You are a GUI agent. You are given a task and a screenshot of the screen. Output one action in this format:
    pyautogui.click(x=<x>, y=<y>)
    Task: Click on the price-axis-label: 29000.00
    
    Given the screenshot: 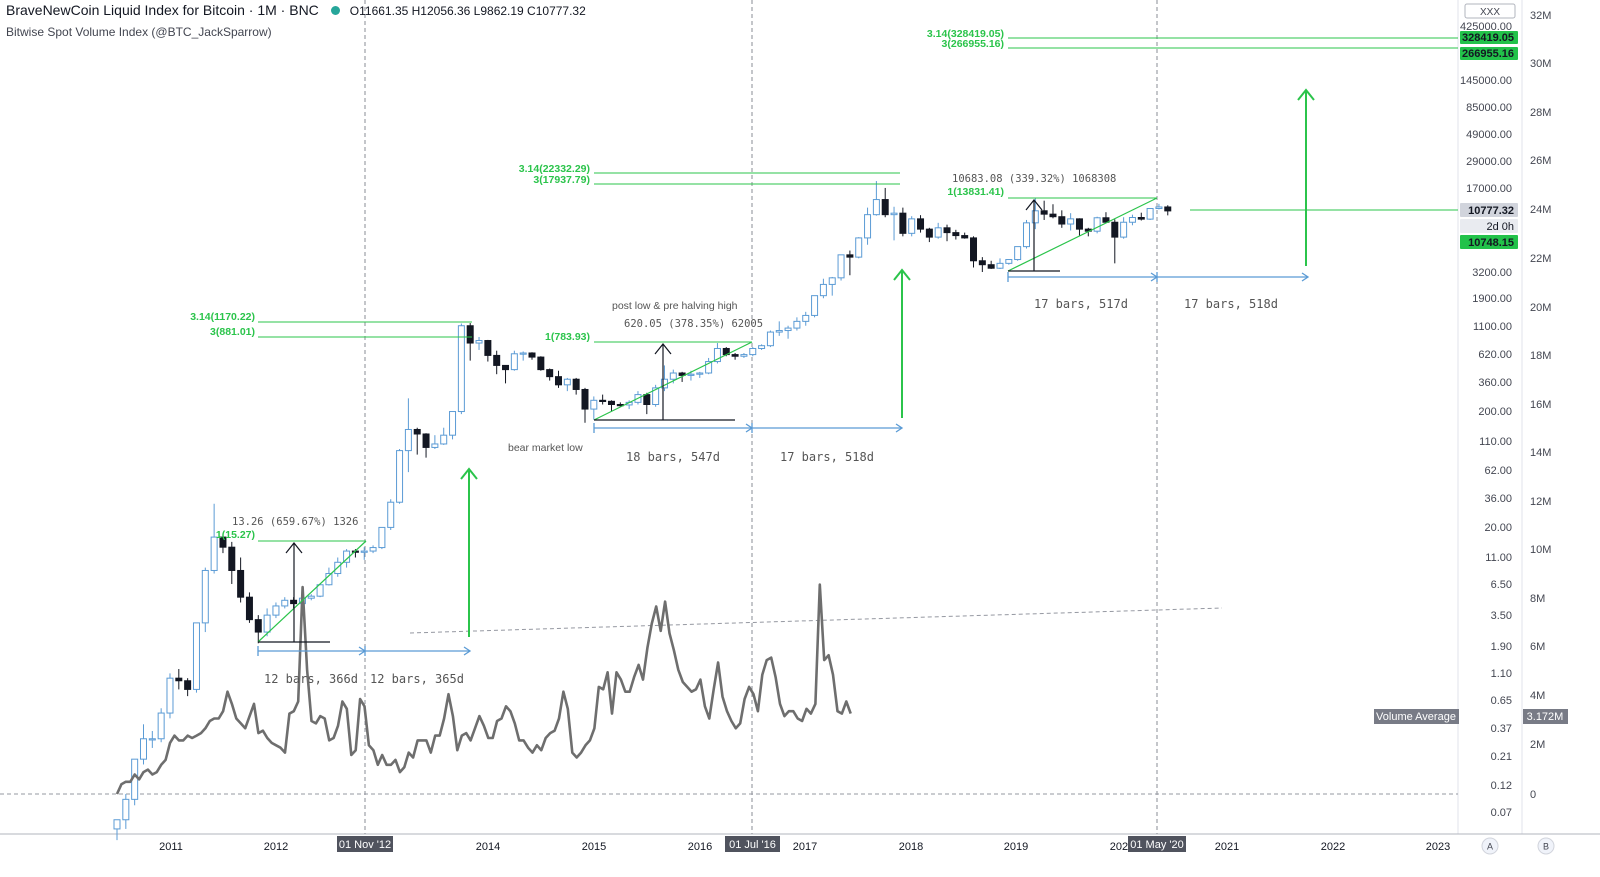 What is the action you would take?
    pyautogui.click(x=1489, y=162)
    